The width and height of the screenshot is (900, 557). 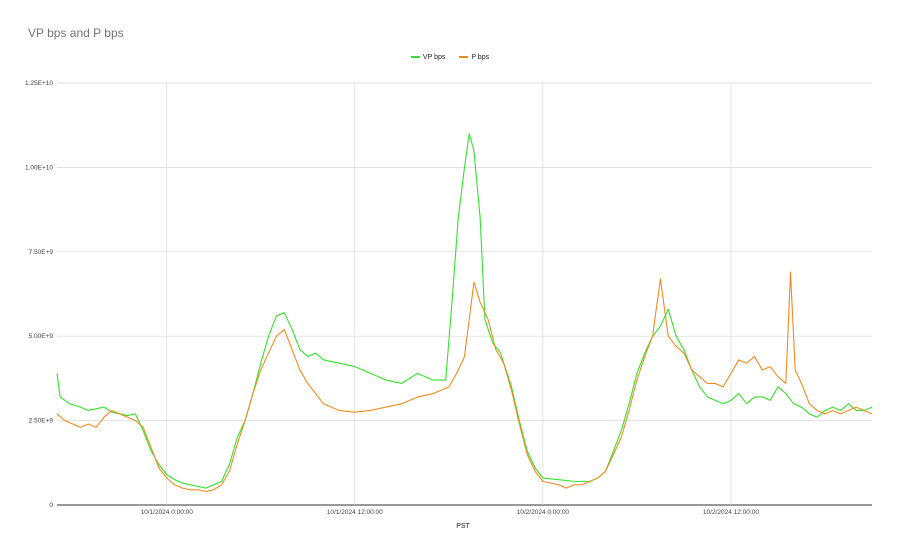 What do you see at coordinates (731, 512) in the screenshot?
I see `x-tick-label: 10/2/2024 12:00:00` at bounding box center [731, 512].